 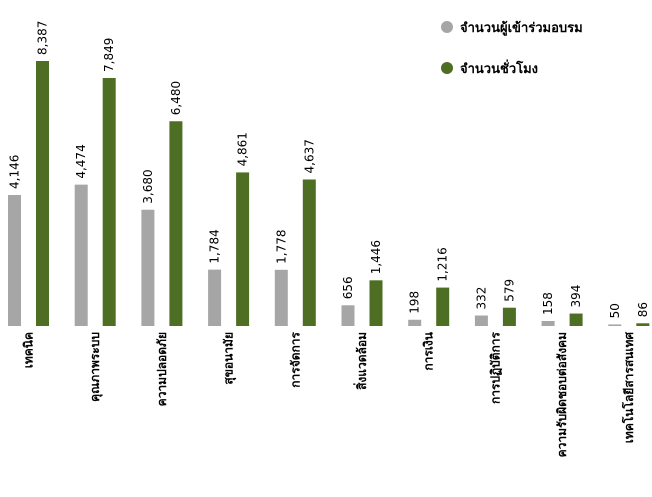 I want to click on category-label: การเงิน, so click(x=429, y=350).